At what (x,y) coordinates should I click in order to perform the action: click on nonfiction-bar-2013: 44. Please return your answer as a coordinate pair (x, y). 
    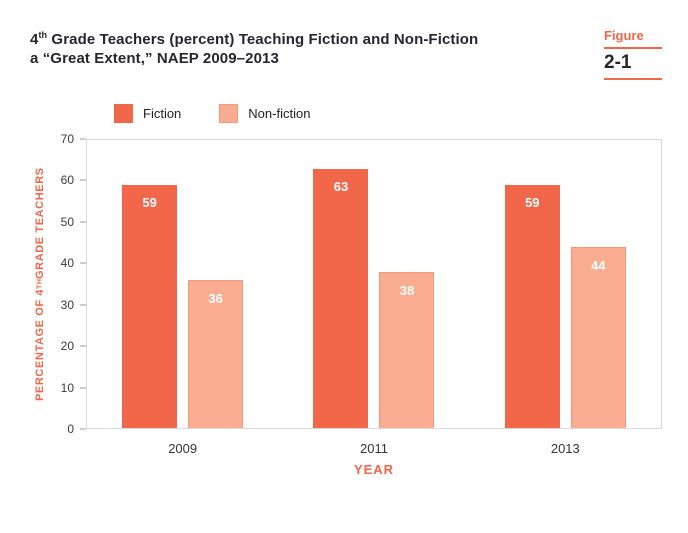
    Looking at the image, I should click on (598, 337).